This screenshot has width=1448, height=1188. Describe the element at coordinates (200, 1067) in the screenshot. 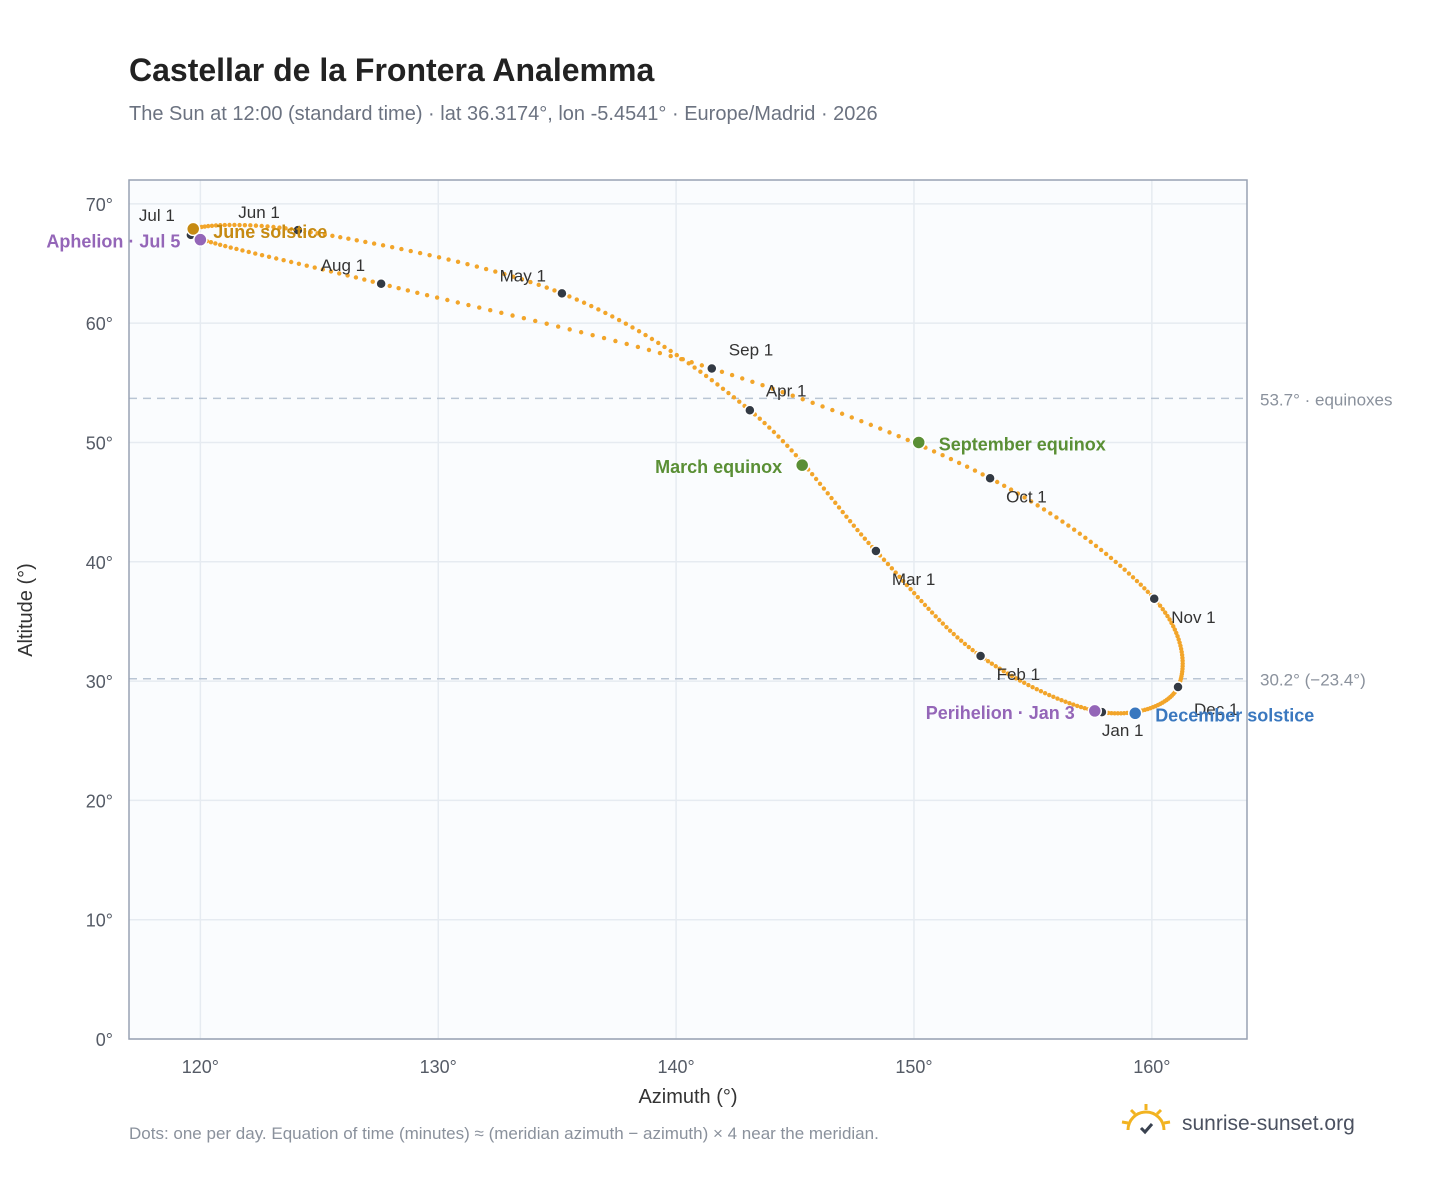

I see `x-tick-label: 120°` at that location.